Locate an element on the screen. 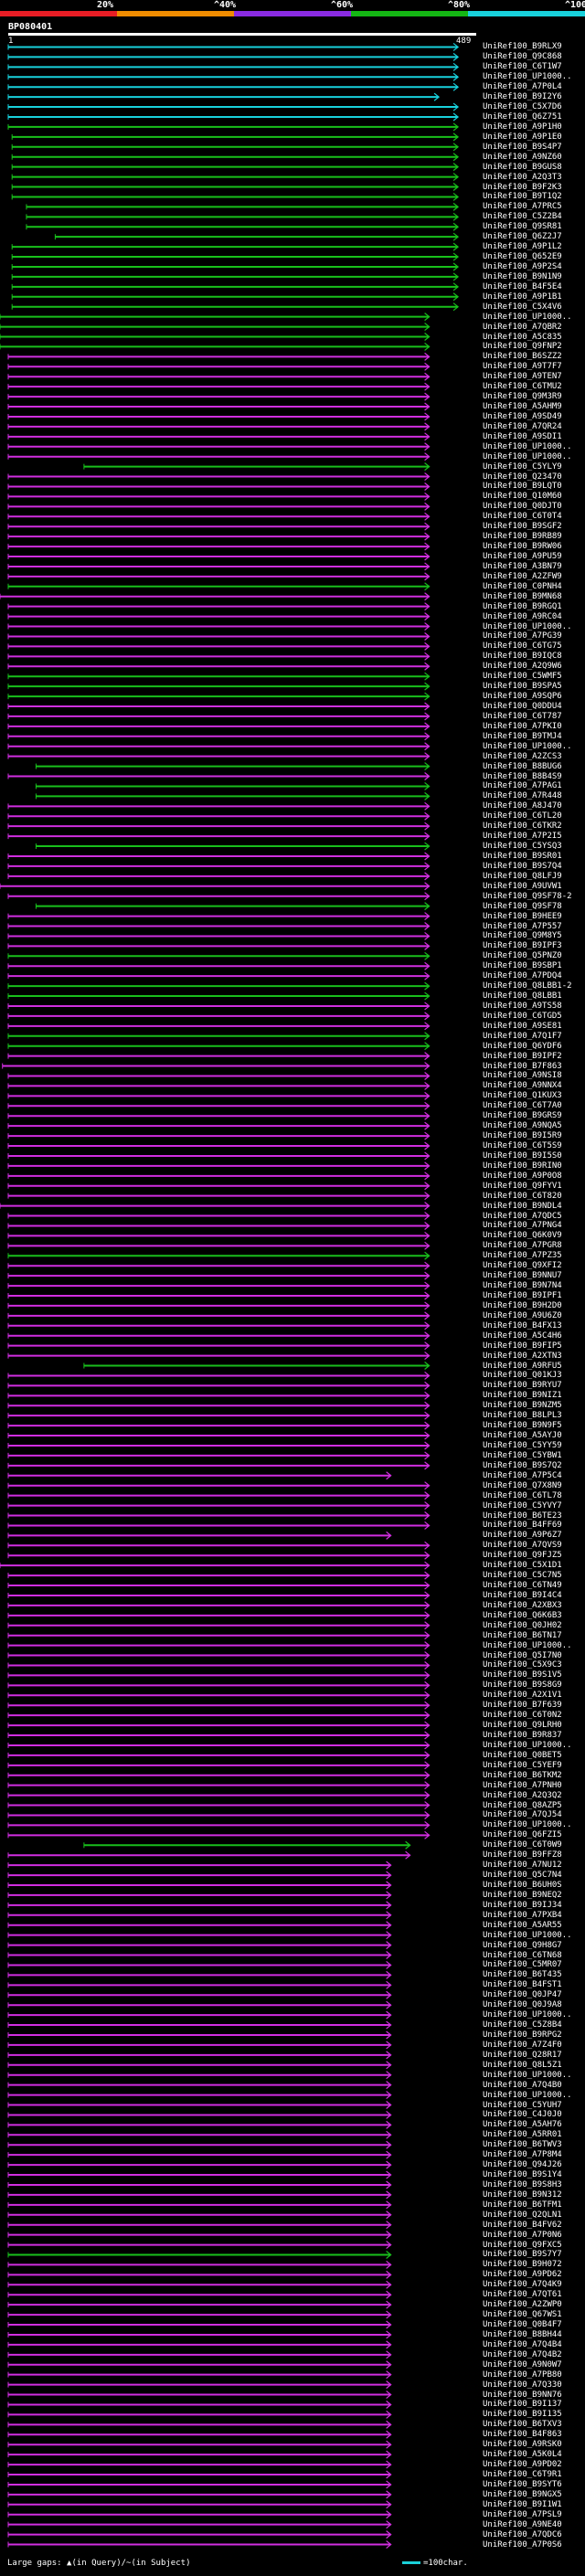  hit-label: UniRef100_B9NGX5 is located at coordinates (522, 2494).